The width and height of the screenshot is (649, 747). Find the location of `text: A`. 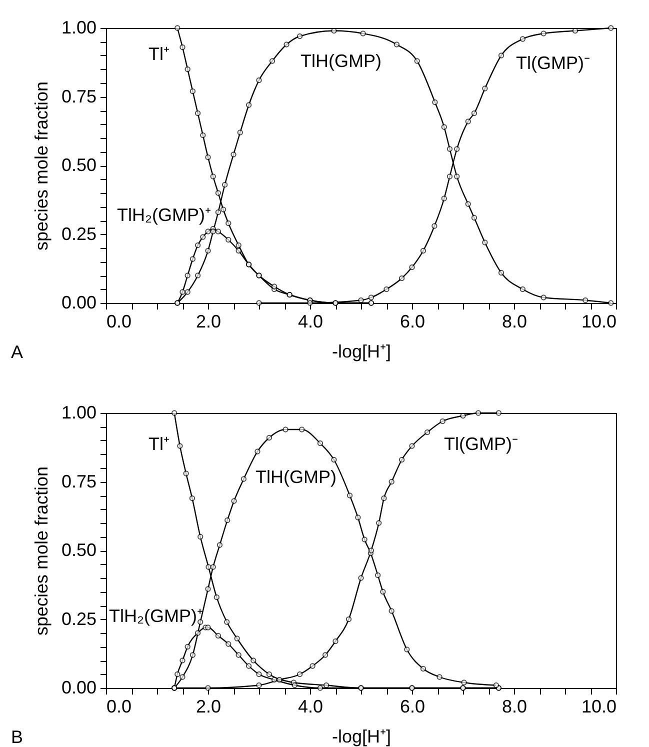

text: A is located at coordinates (17, 352).